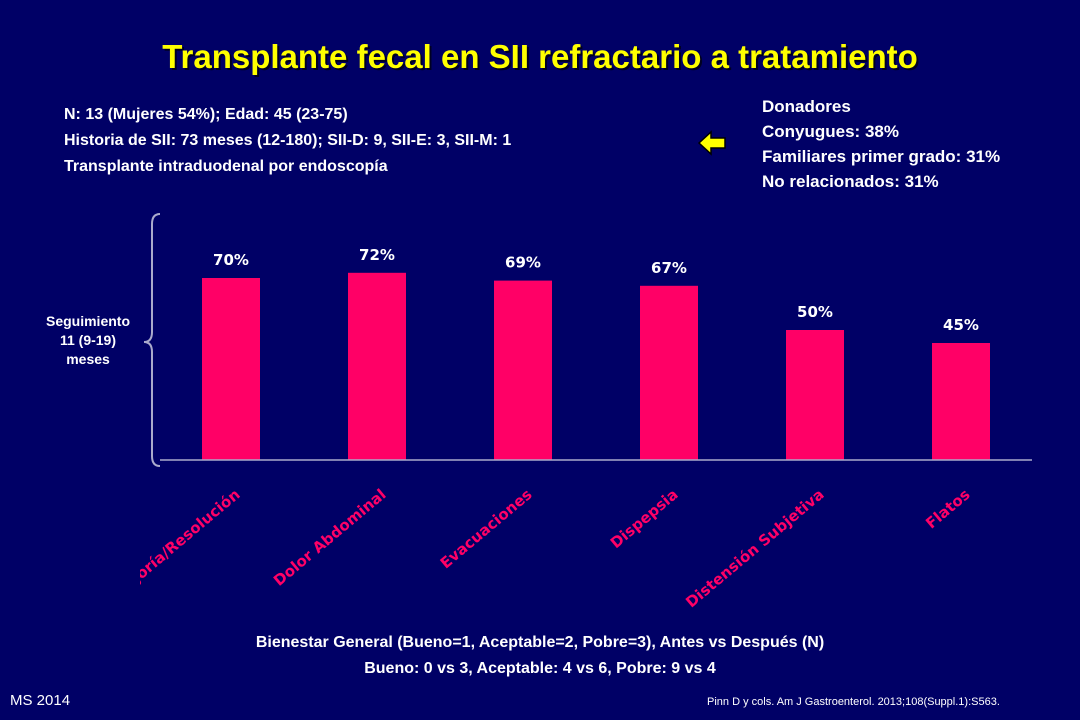 This screenshot has width=1080, height=720. What do you see at coordinates (40, 700) in the screenshot?
I see `footer-label: MS 2014` at bounding box center [40, 700].